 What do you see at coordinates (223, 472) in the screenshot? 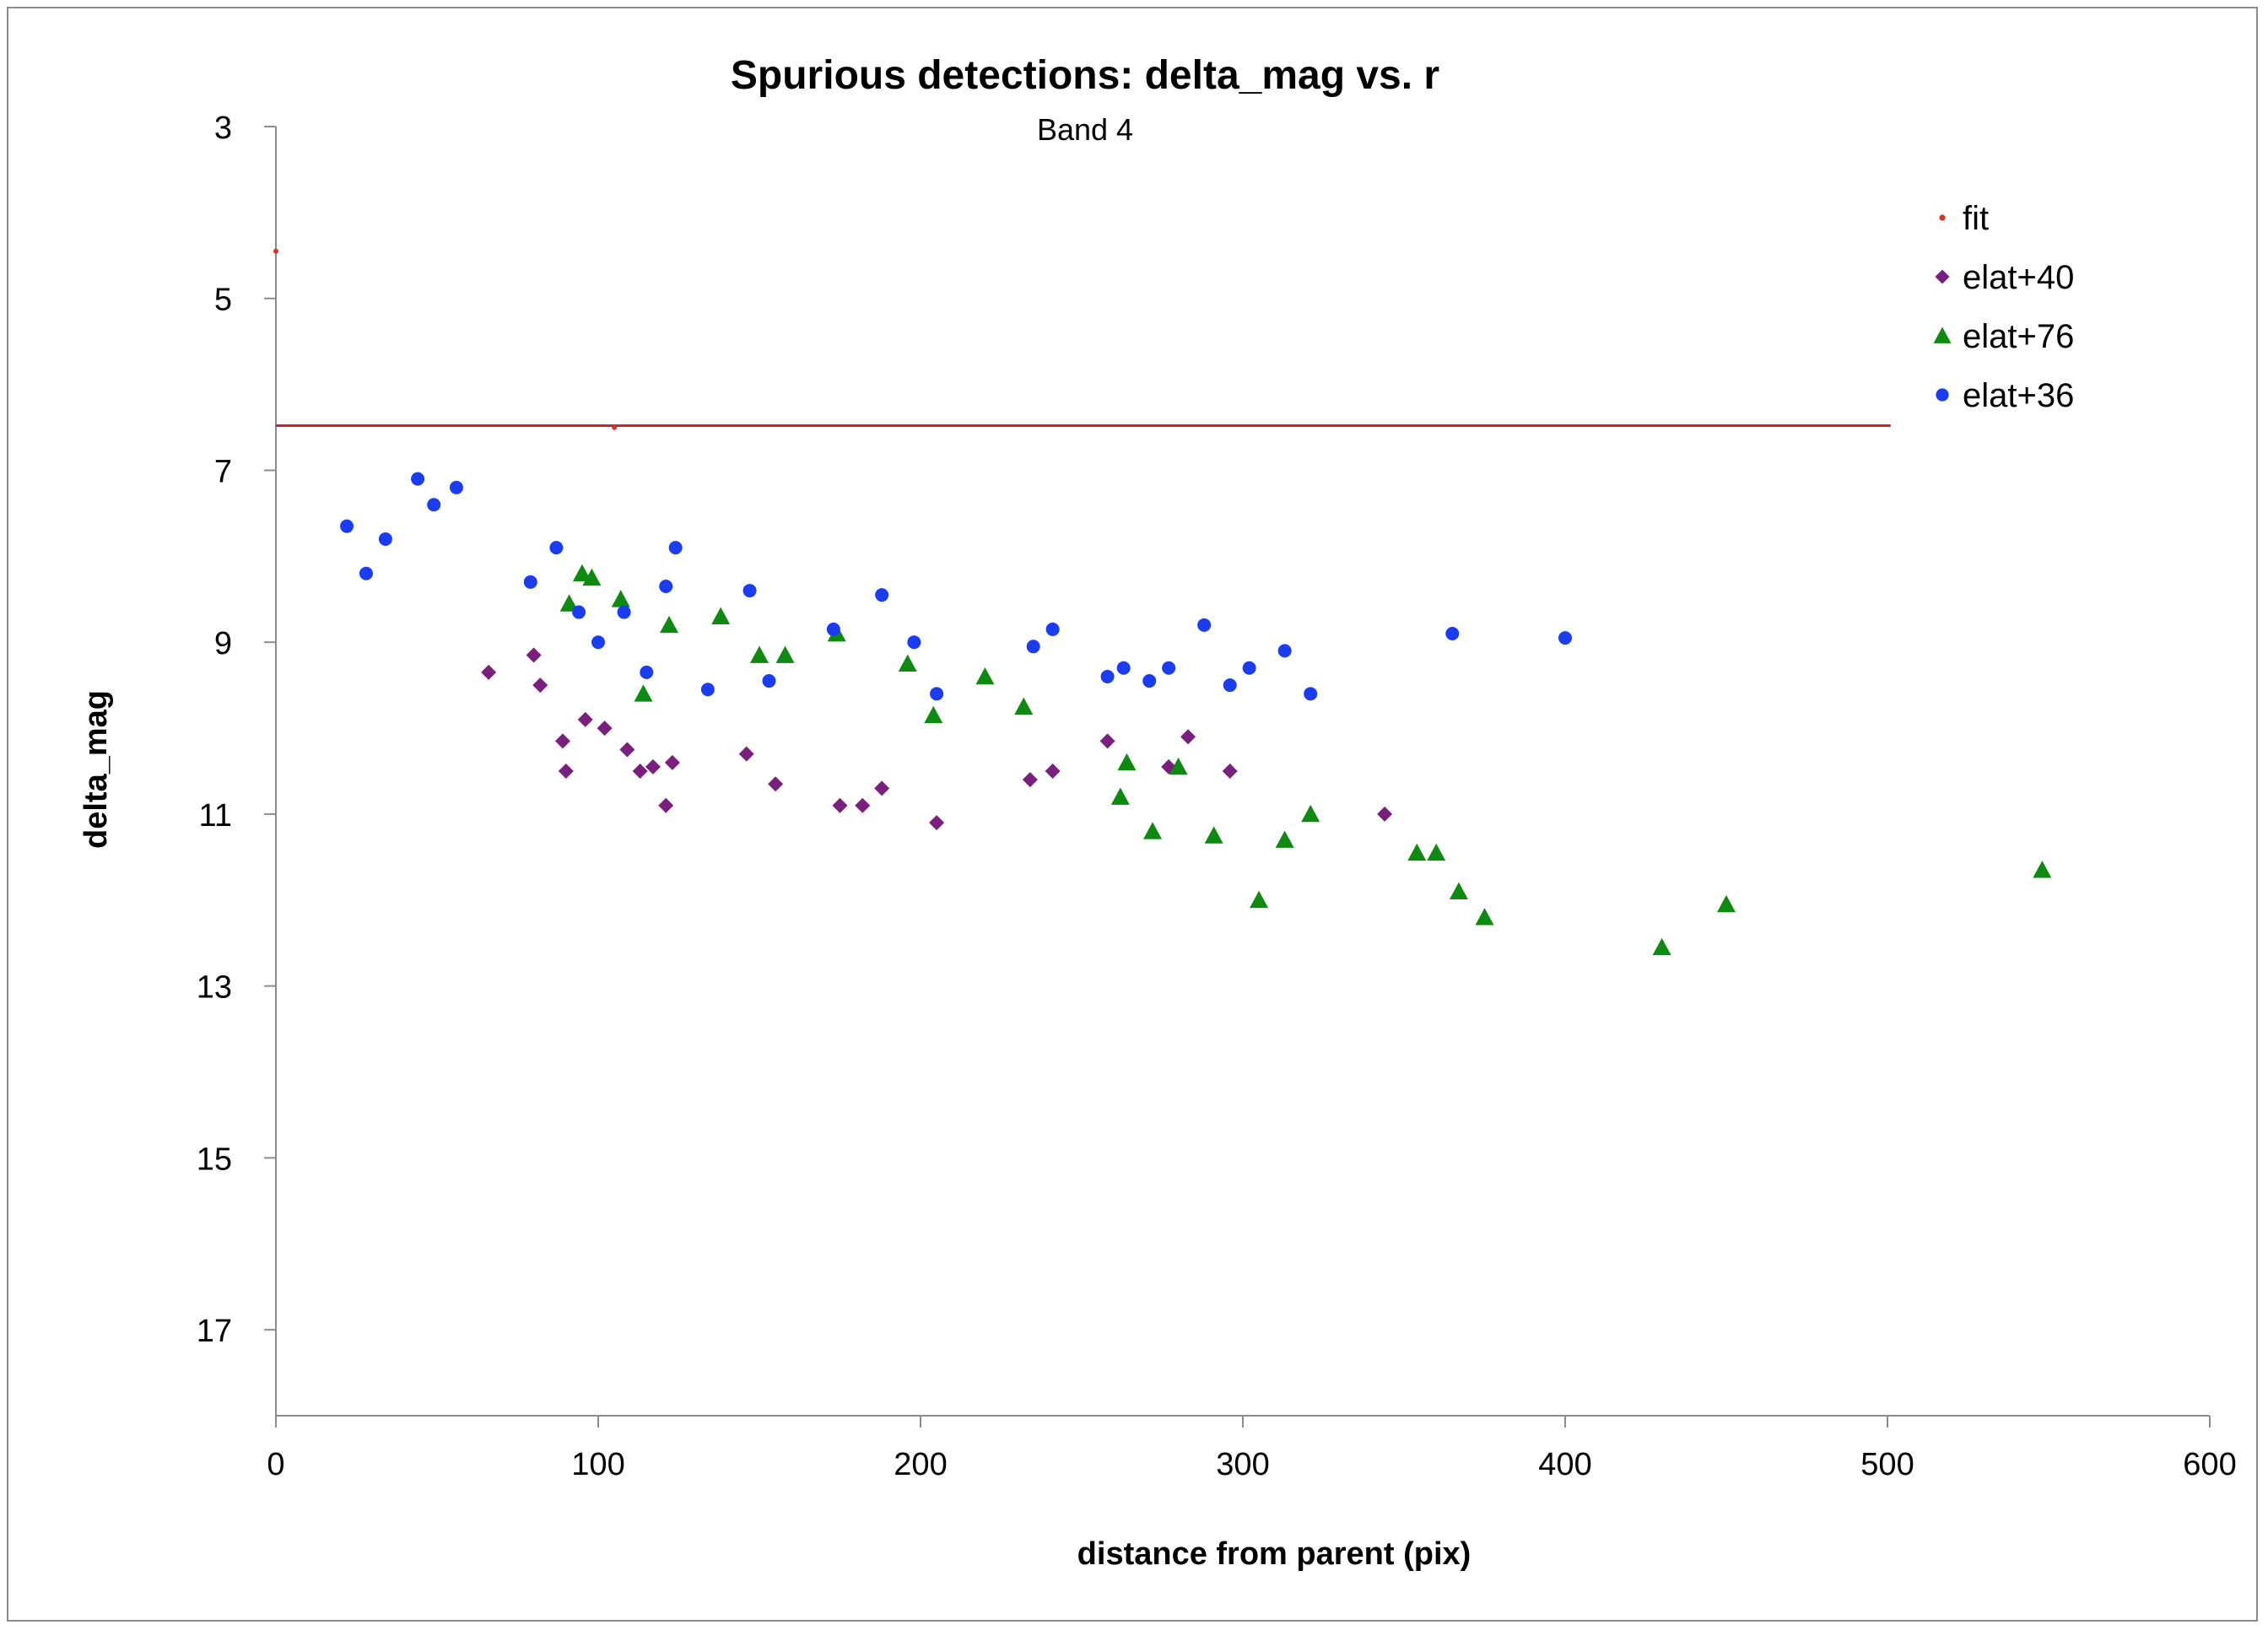
I see `y-tick-label: 7` at bounding box center [223, 472].